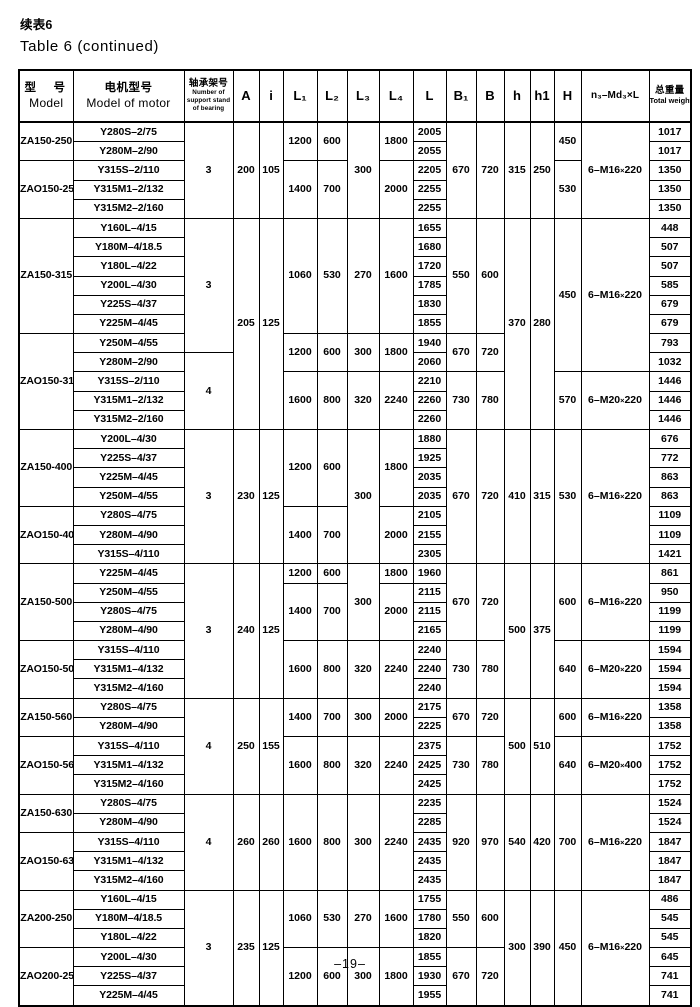 The height and width of the screenshot is (1007, 700). What do you see at coordinates (670, 803) in the screenshot?
I see `cell-weight: 1524` at bounding box center [670, 803].